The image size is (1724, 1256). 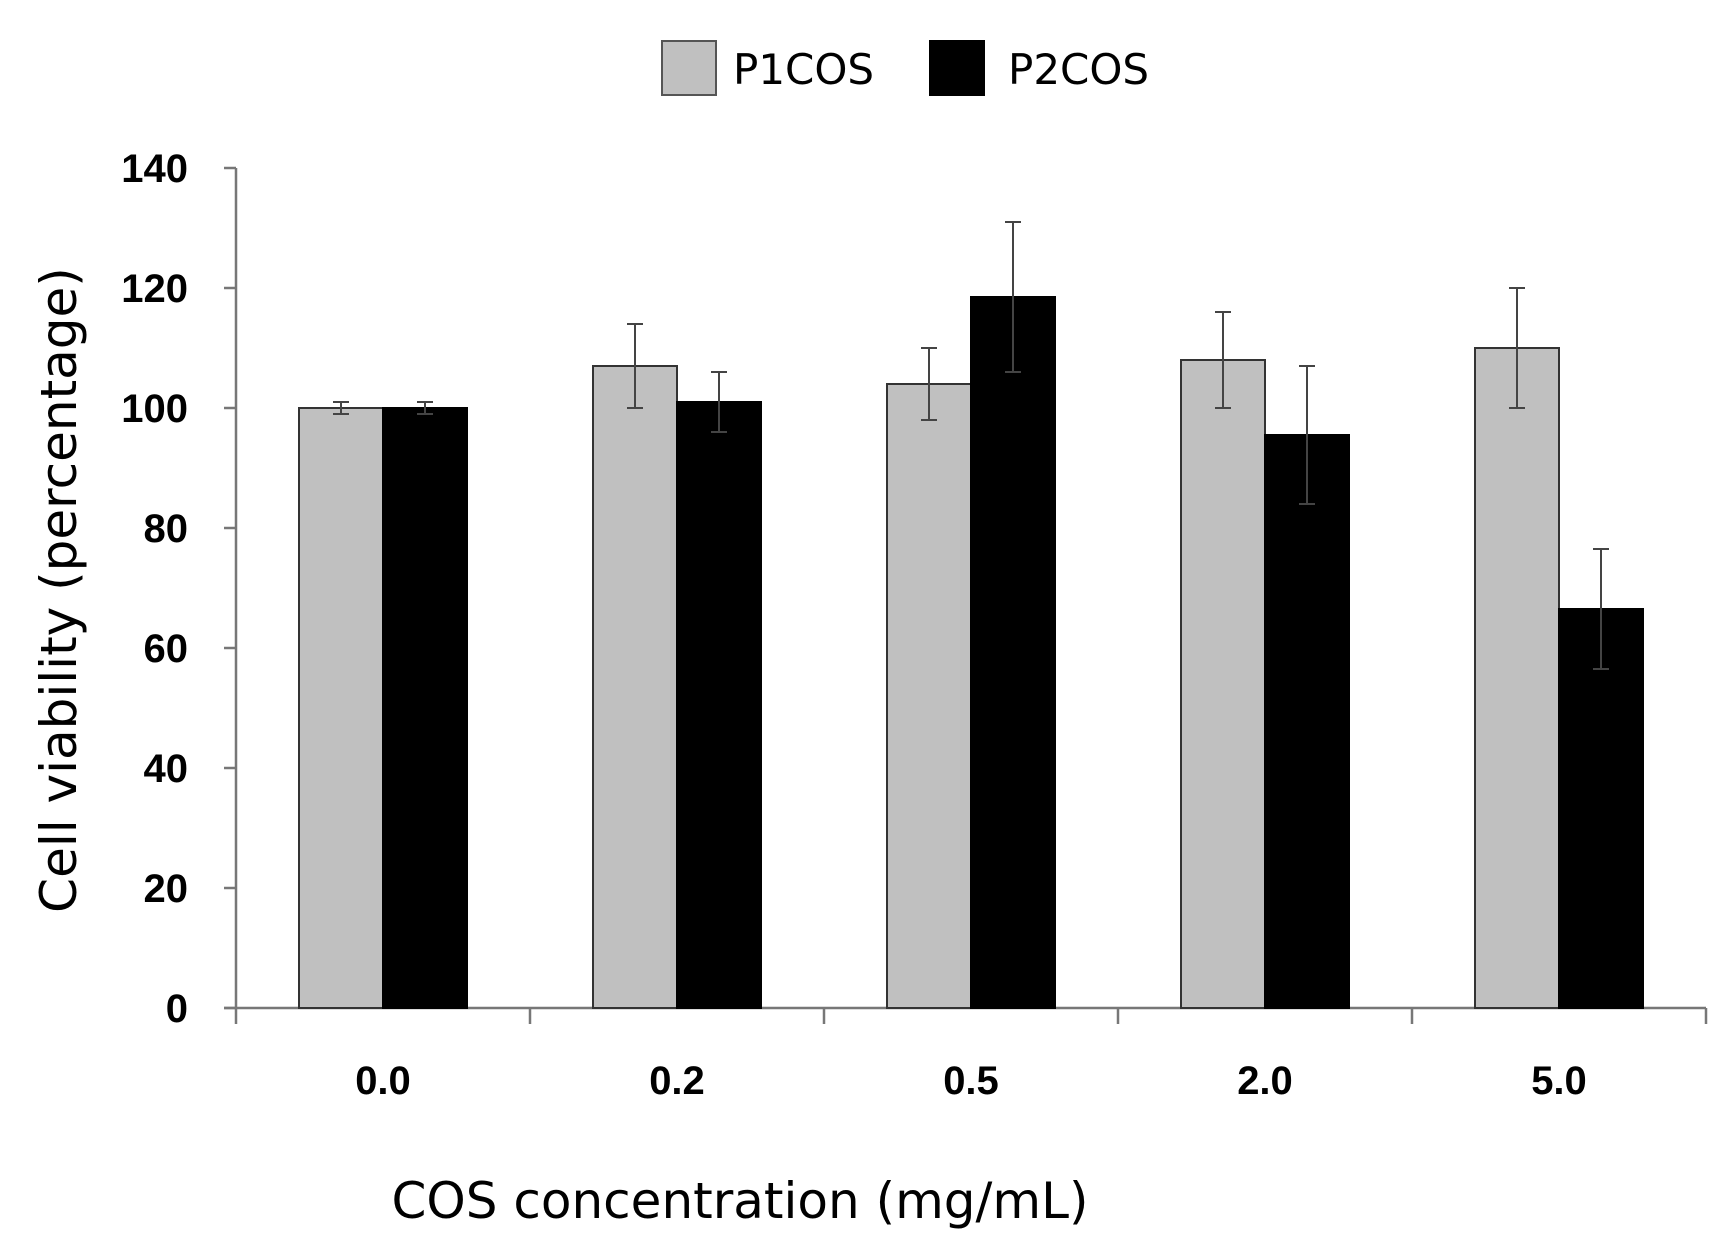 I want to click on y-axis-title: Cell viability (percentage), so click(x=59, y=590).